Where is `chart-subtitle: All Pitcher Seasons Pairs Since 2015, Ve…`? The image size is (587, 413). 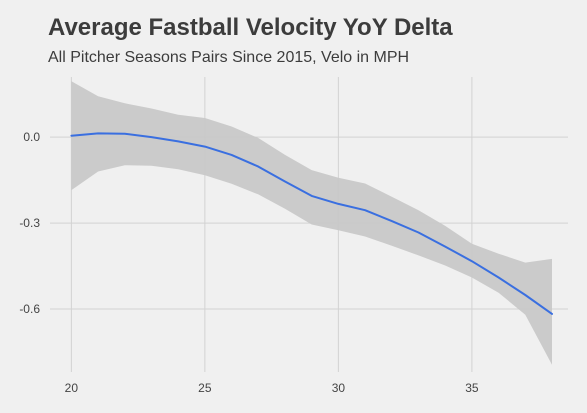 chart-subtitle: All Pitcher Seasons Pairs Since 2015, Ve… is located at coordinates (229, 57).